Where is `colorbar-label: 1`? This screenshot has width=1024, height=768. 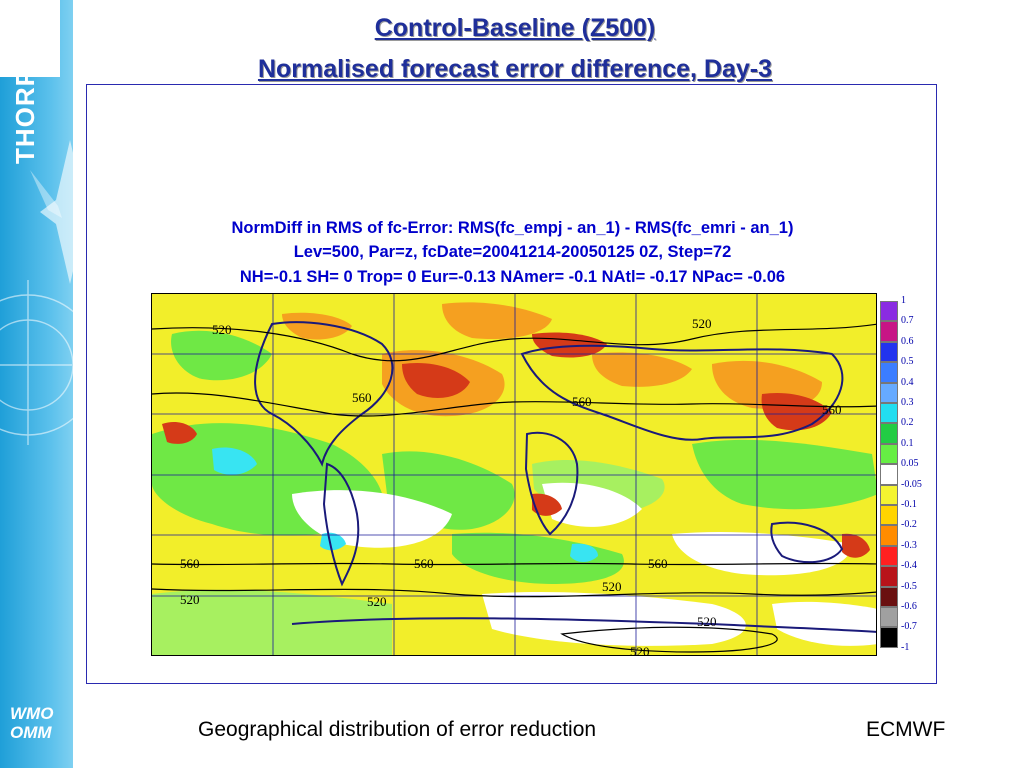
colorbar-label: 1 is located at coordinates (903, 300).